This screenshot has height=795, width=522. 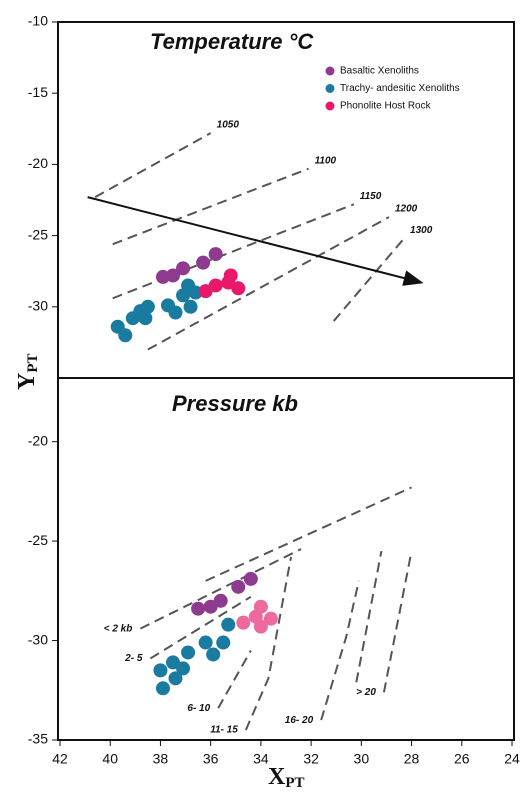 What do you see at coordinates (326, 160) in the screenshot?
I see `isoline-label: 1100` at bounding box center [326, 160].